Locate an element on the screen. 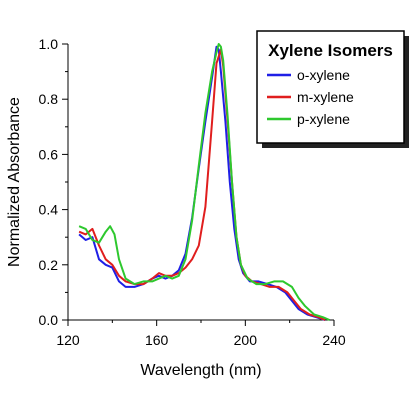 This screenshot has height=420, width=420. legend: Xylene Isomers o-xylene m-xylene p-xylene is located at coordinates (332, 89).